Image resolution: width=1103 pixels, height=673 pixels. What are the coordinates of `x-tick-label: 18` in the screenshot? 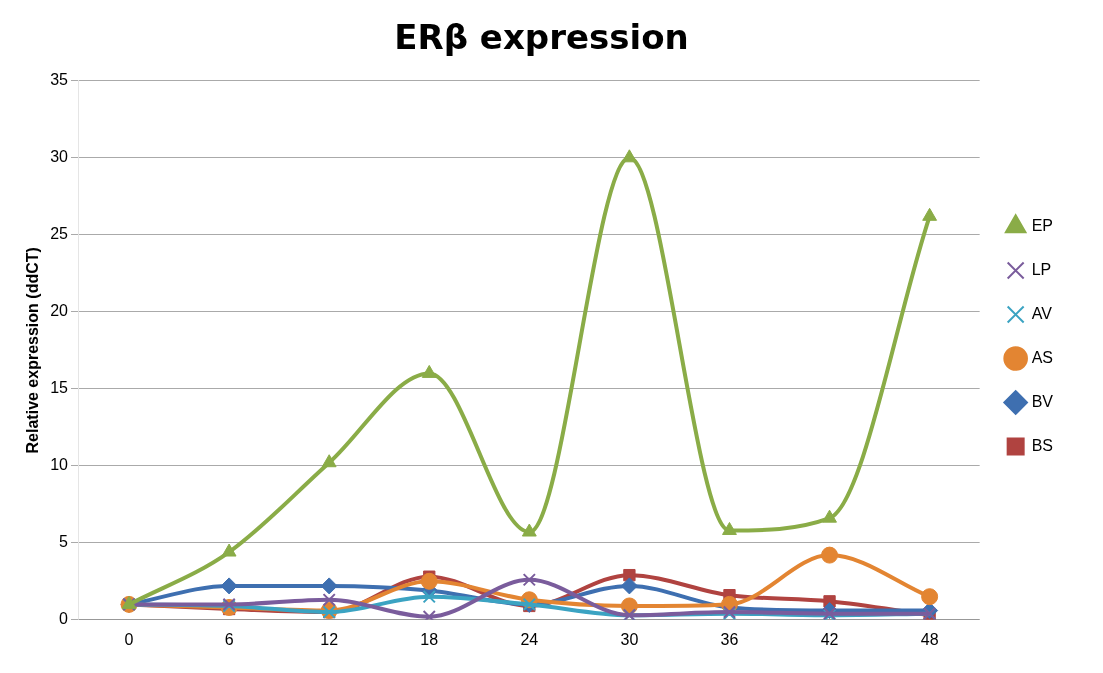 It's located at (429, 639).